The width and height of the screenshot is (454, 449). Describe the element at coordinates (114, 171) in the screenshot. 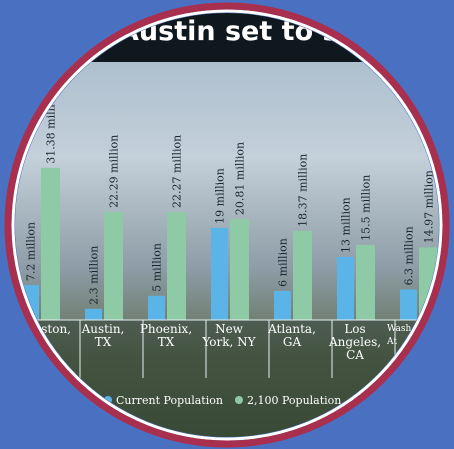

I see `value-label: 22.29 million` at that location.